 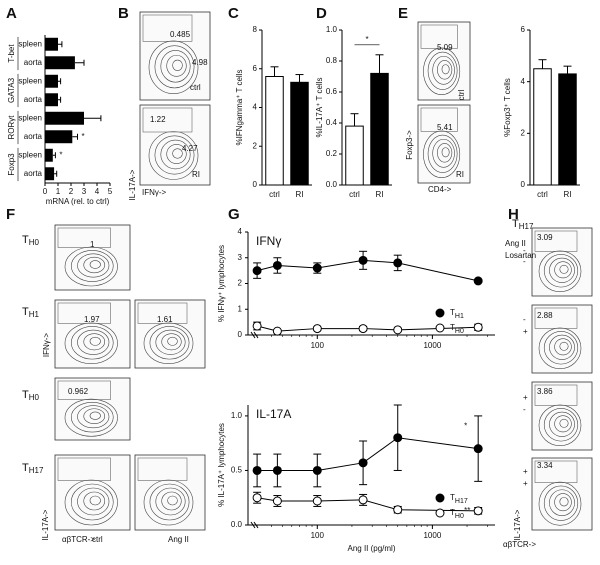 I want to click on flow-label: IFNγ->, so click(x=154, y=192).